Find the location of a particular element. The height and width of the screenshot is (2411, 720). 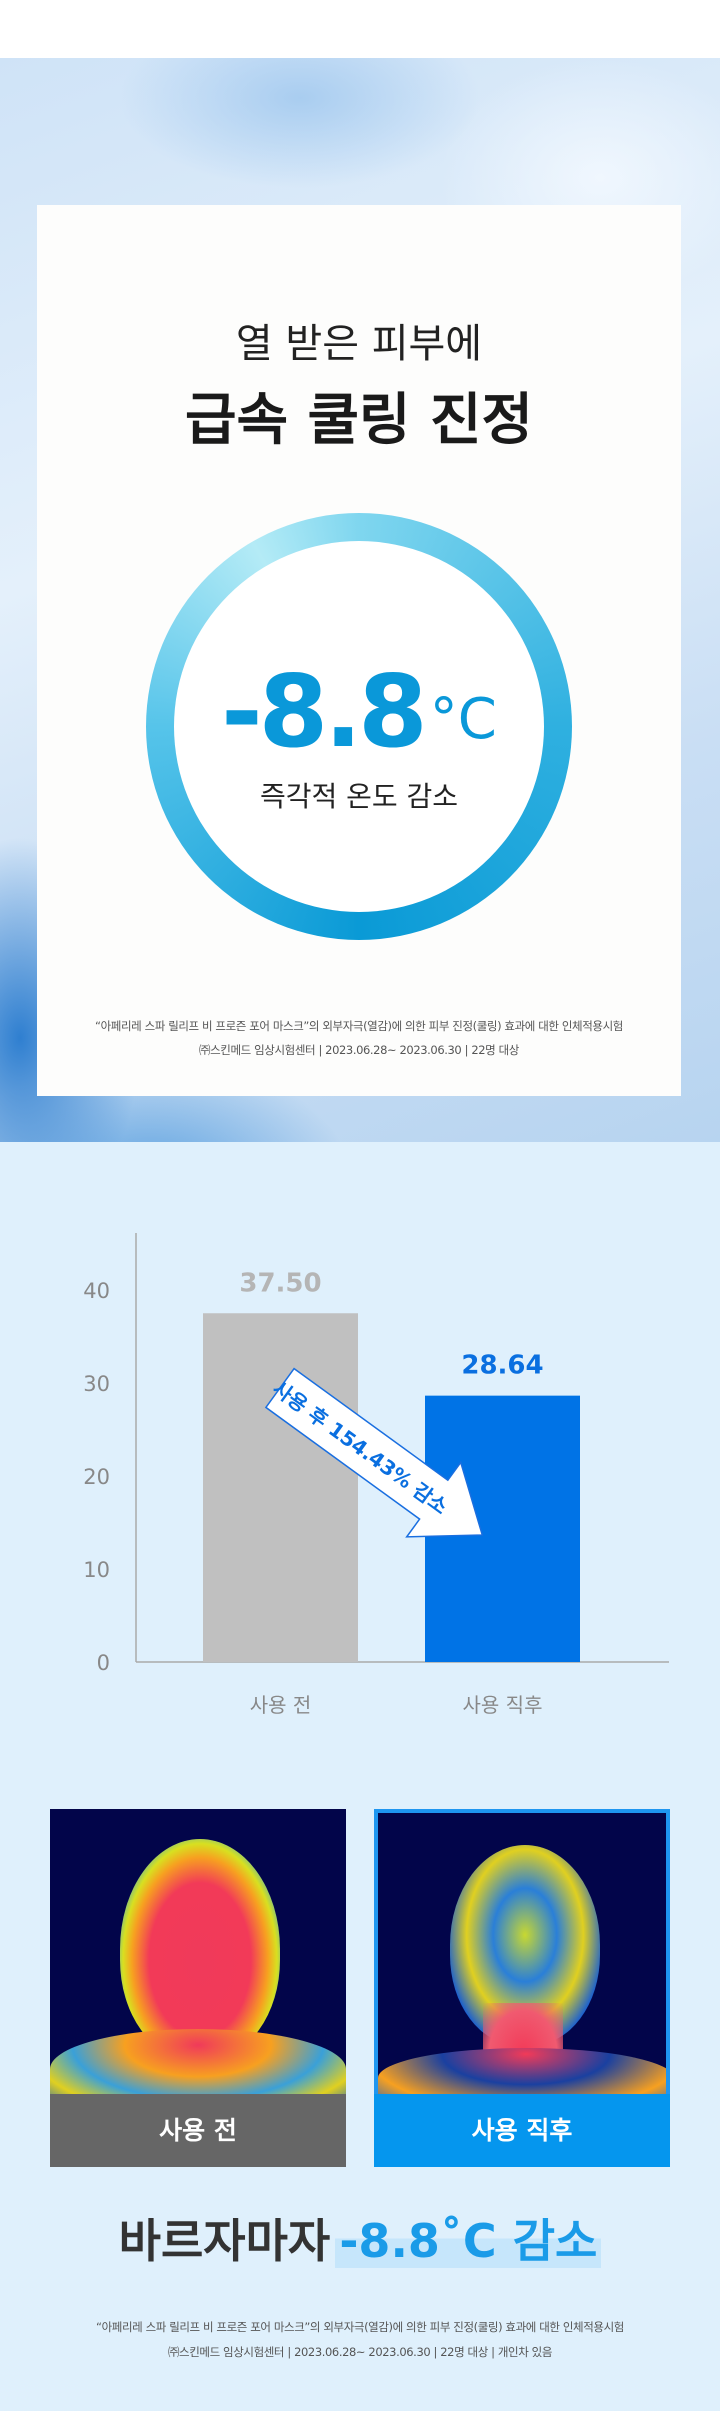

summary-headline: 바르자마자 -8.8˚C 감소 is located at coordinates (360, 2238).